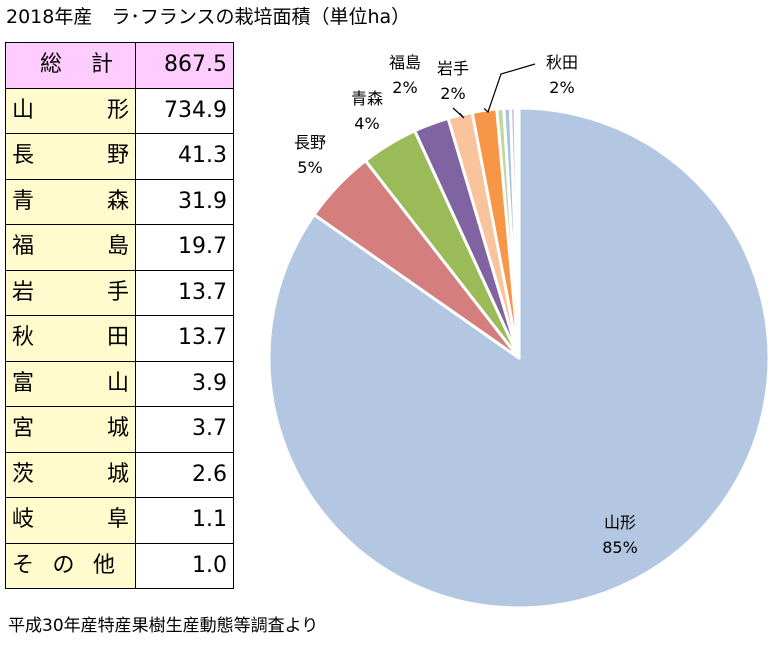 The image size is (776, 645). I want to click on name-char: 阜, so click(117, 520).